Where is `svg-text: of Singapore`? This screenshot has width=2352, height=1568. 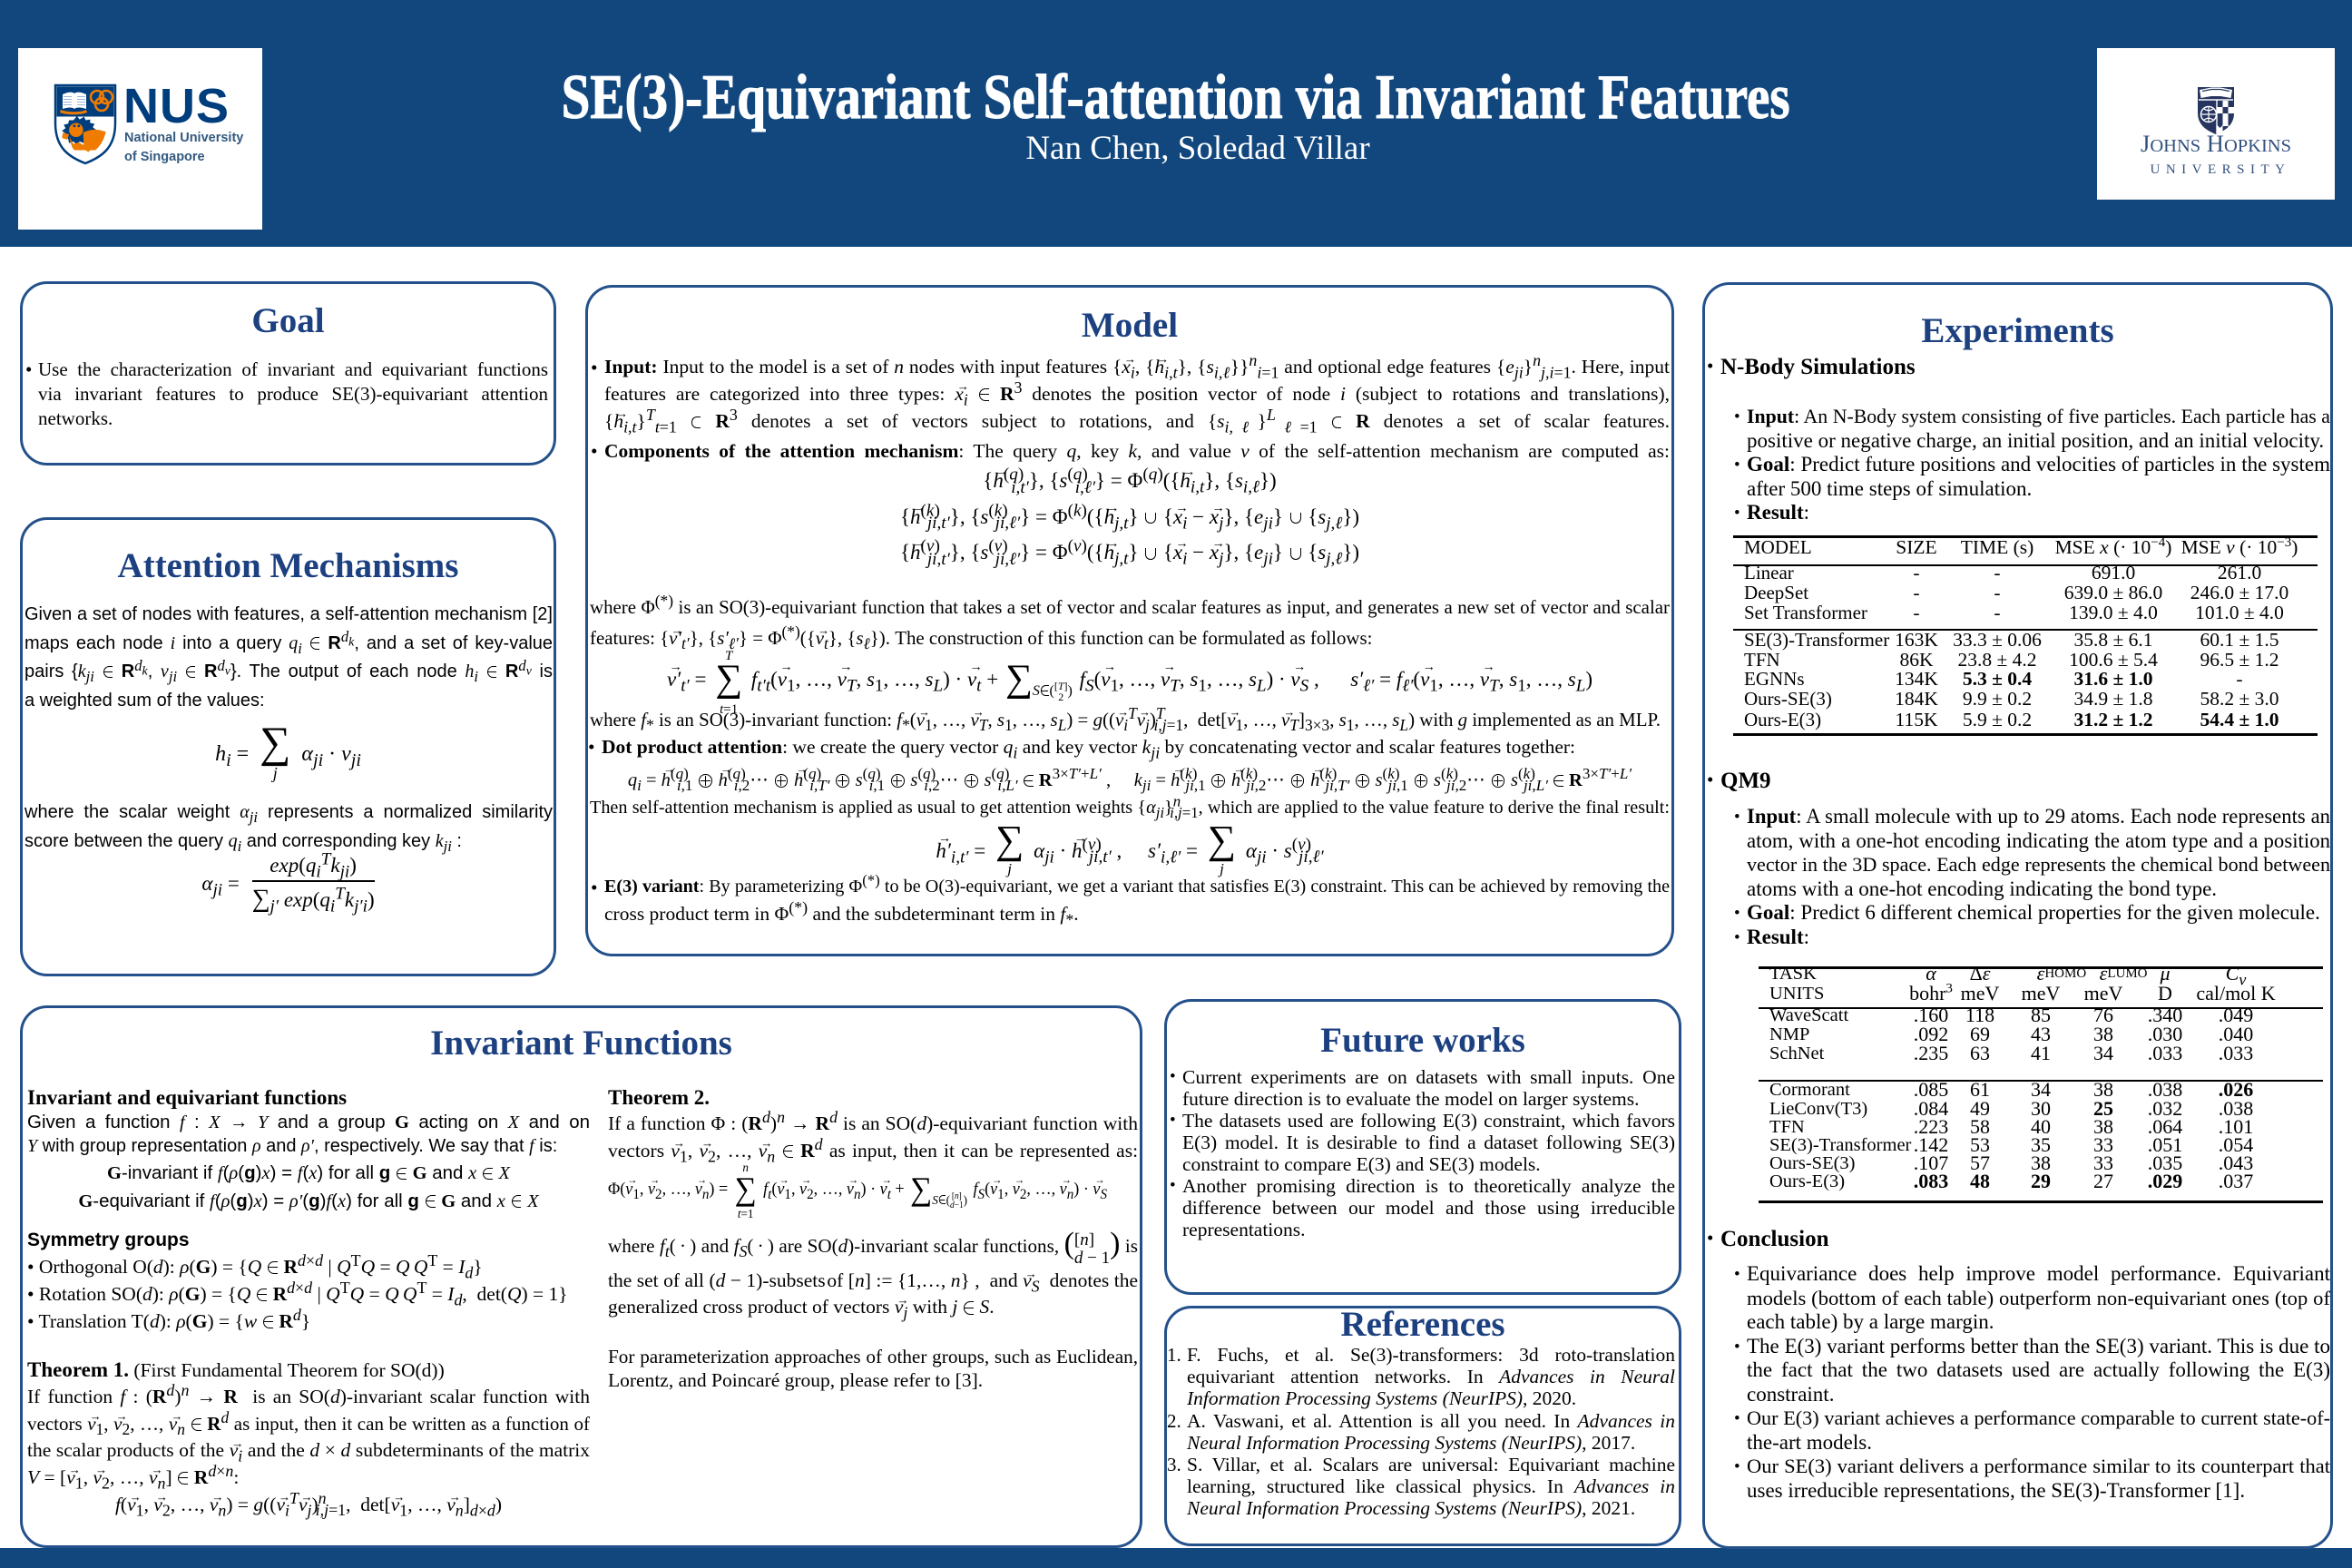 svg-text: of Singapore is located at coordinates (164, 157).